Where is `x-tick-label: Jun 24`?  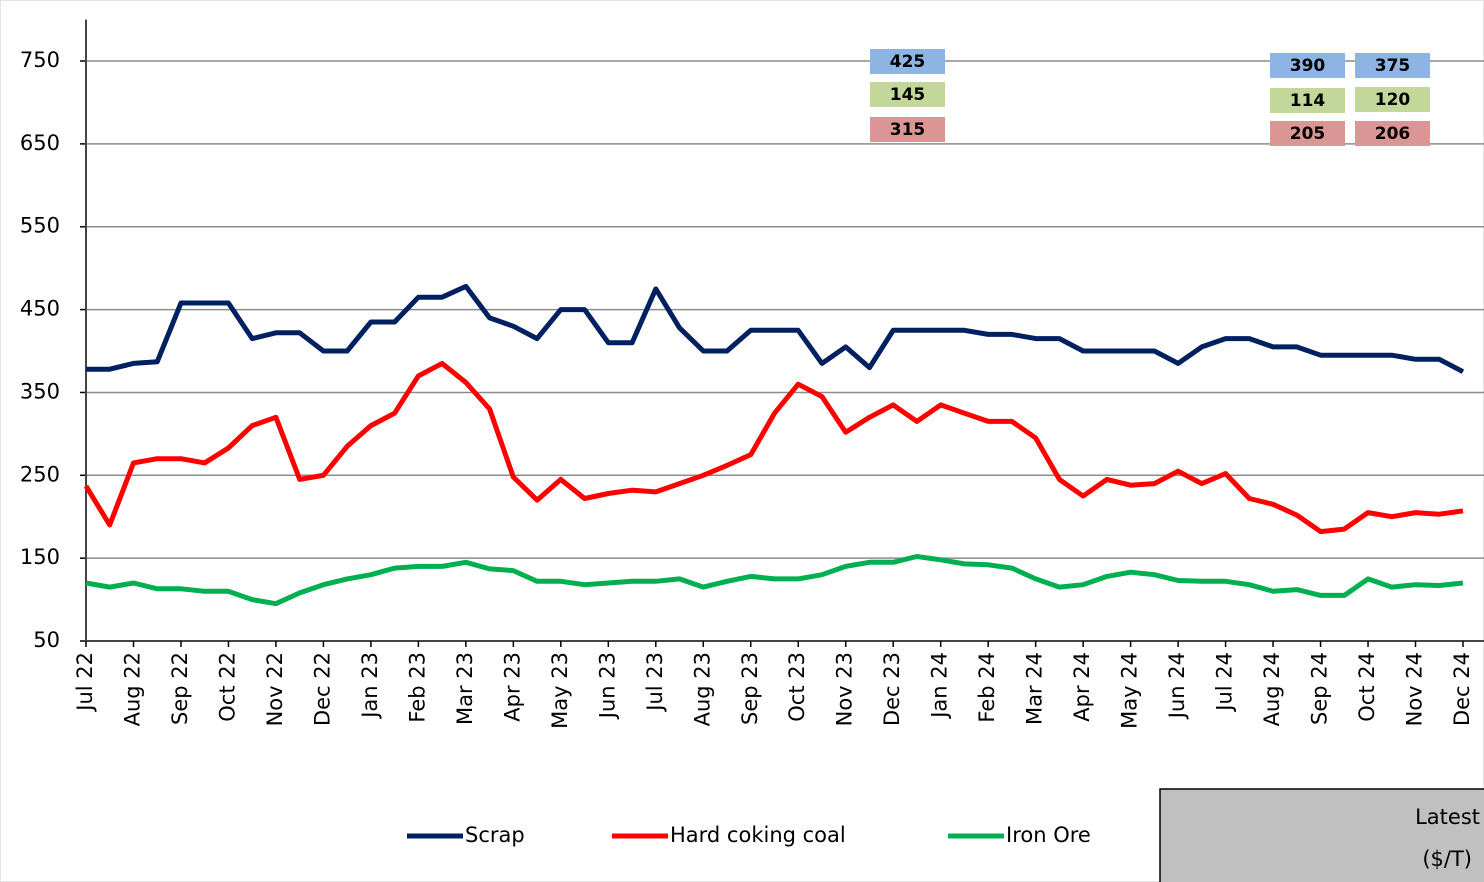 x-tick-label: Jun 24 is located at coordinates (1177, 686).